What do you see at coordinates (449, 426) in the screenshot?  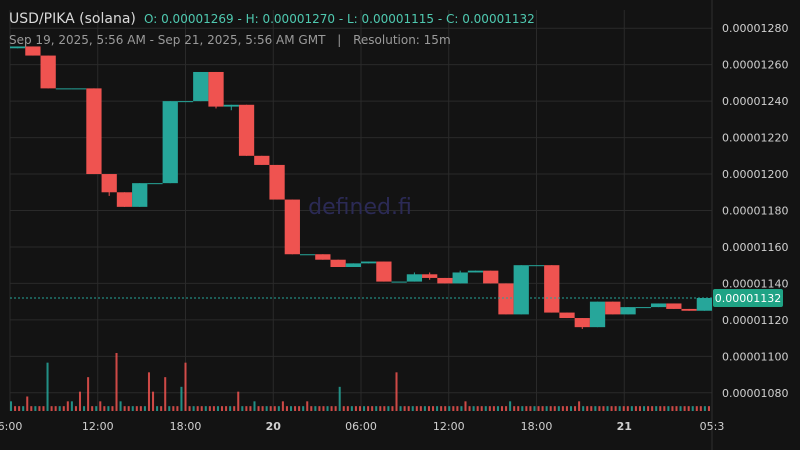 I see `x-tick-label: 12:00` at bounding box center [449, 426].